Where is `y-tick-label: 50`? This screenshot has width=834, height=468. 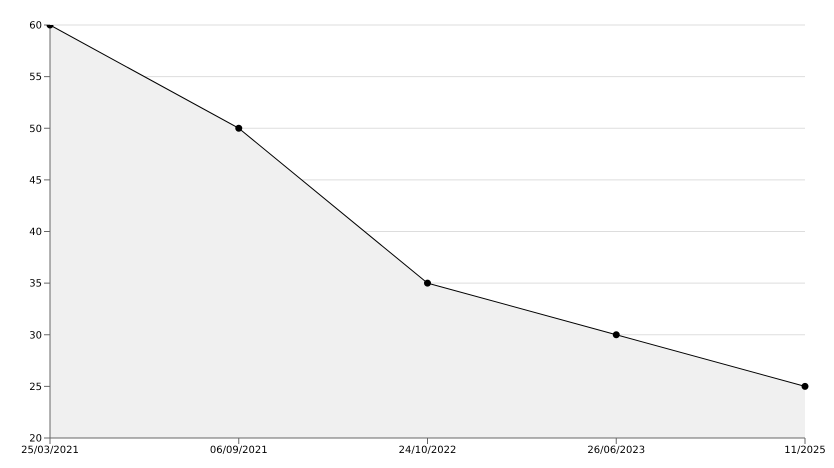 y-tick-label: 50 is located at coordinates (35, 129).